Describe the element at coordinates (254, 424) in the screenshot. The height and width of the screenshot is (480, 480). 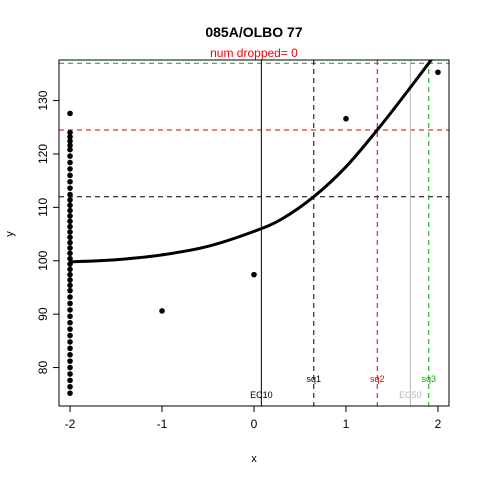
I see `x-tick-label: 0` at that location.